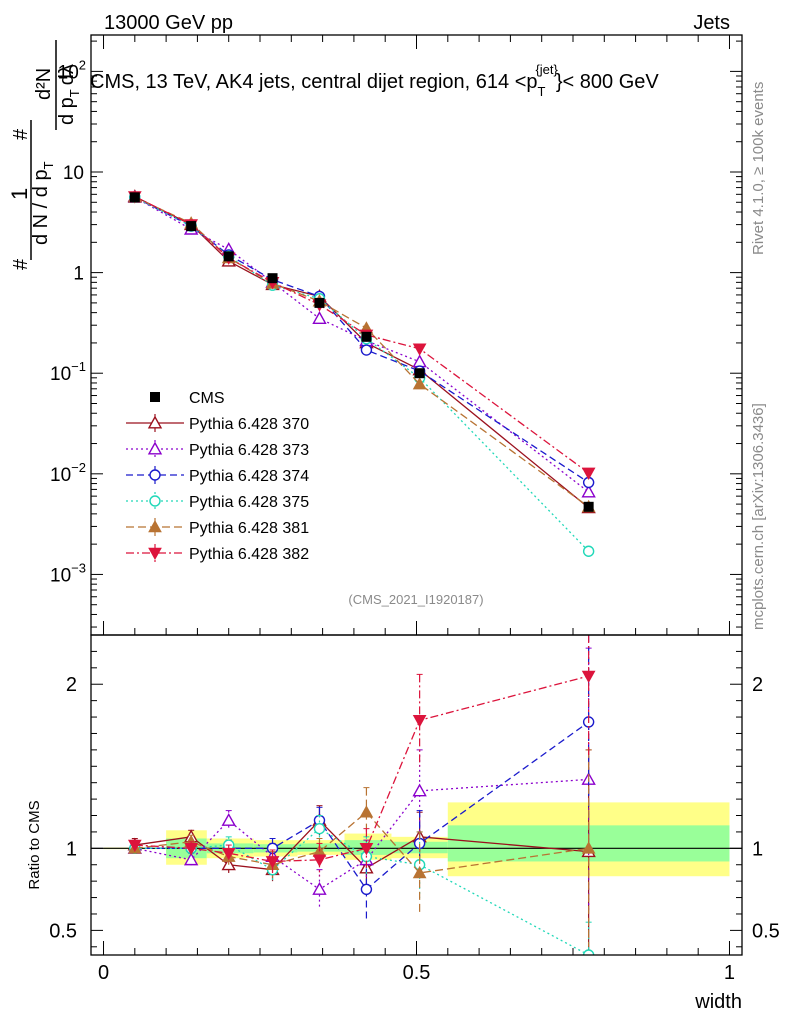 This screenshot has height=1024, width=786. Describe the element at coordinates (249, 528) in the screenshot. I see `legend-label-5: Pythia 6.428 381` at that location.